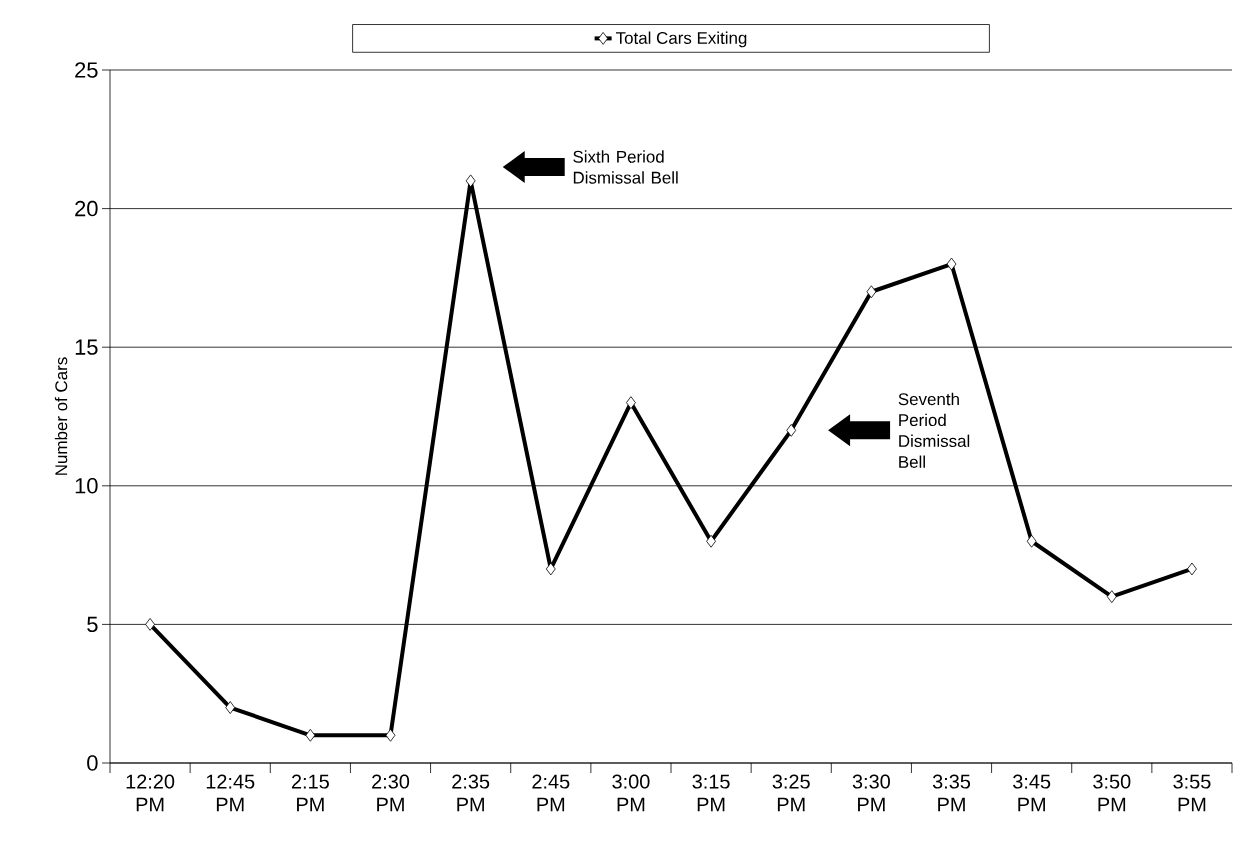  Describe the element at coordinates (310, 793) in the screenshot. I see `x-tick-label: 2:15 PM` at that location.